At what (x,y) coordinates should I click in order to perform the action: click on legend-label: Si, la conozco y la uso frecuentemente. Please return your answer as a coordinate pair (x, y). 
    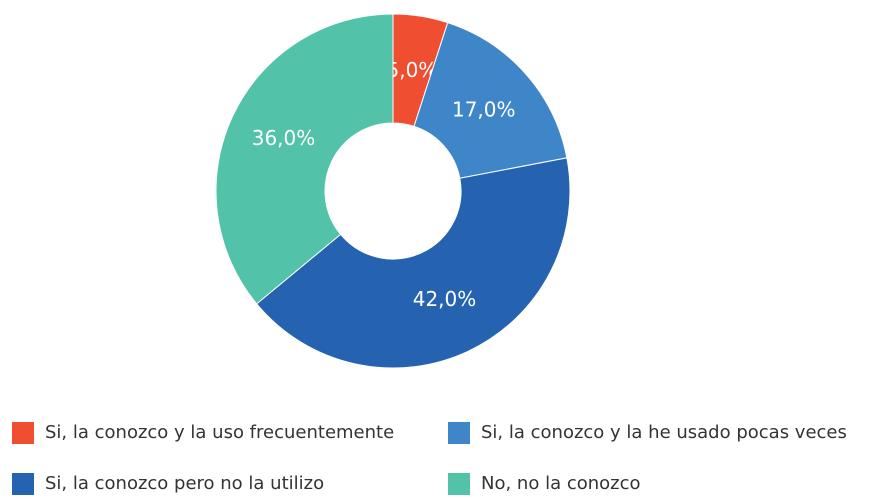
    Looking at the image, I should click on (219, 432).